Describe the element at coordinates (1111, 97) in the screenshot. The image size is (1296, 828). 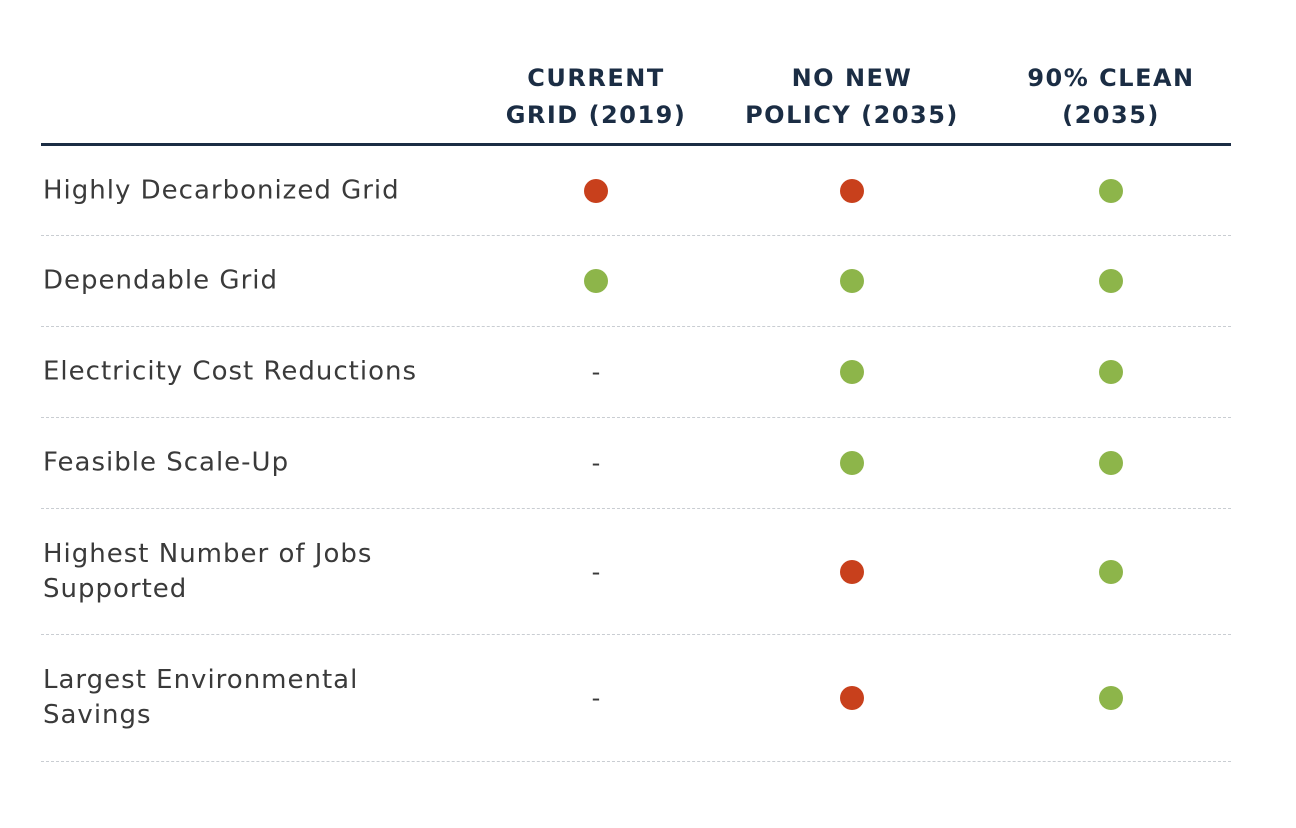
I see `column-header-3: 90% CLEAN (2035)` at that location.